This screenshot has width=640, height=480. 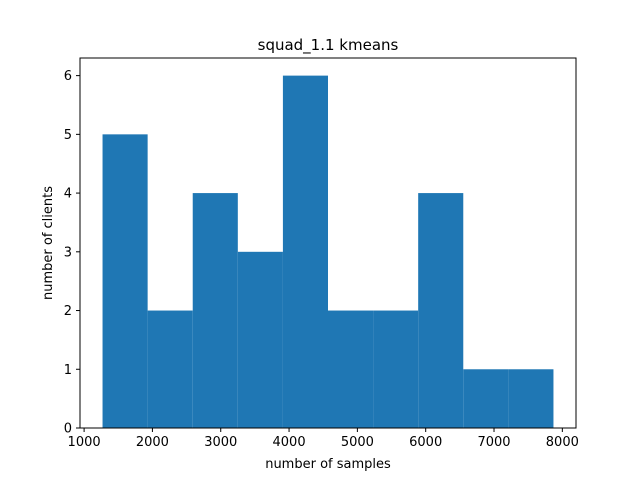 What do you see at coordinates (328, 464) in the screenshot?
I see `x-axis-label: number of samples` at bounding box center [328, 464].